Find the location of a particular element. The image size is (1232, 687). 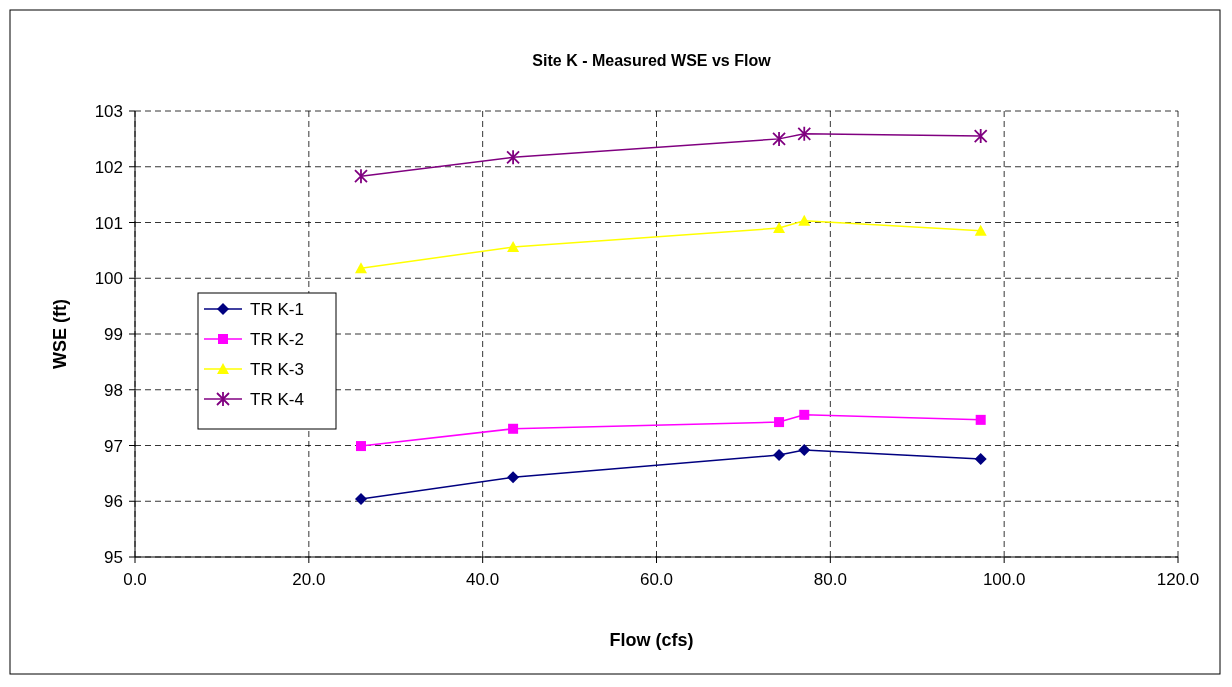

legend-label: TR K-2 is located at coordinates (277, 339).